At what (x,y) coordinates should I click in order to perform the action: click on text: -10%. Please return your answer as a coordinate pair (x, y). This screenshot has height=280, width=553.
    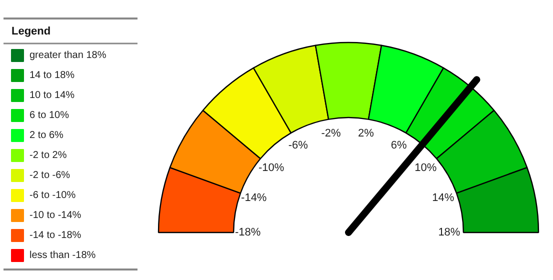
    Looking at the image, I should click on (271, 168).